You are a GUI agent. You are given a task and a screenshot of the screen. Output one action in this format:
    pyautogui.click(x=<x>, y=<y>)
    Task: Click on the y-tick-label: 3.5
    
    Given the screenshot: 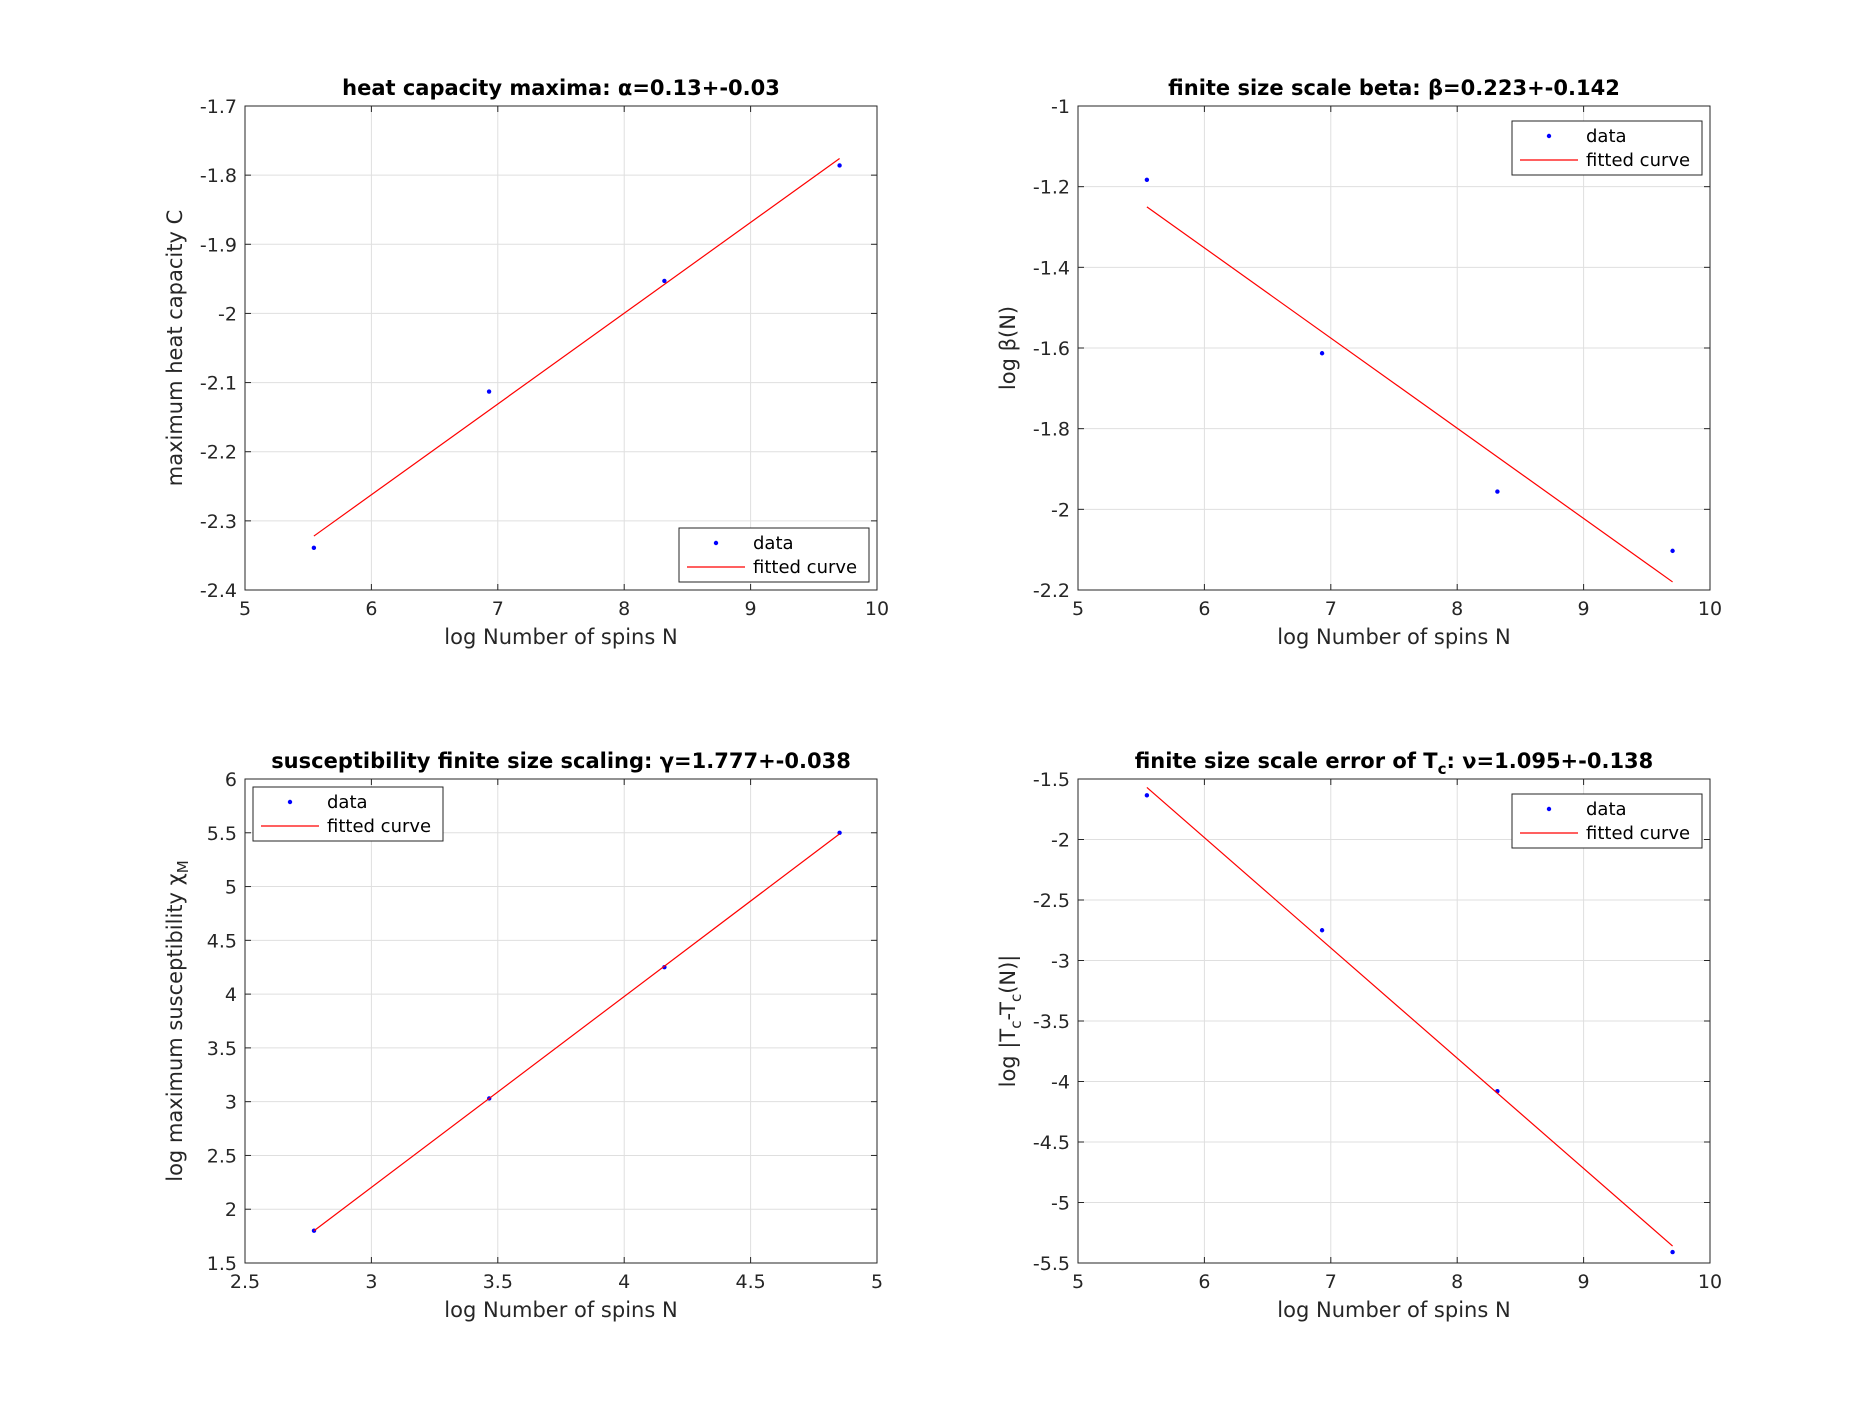 What is the action you would take?
    pyautogui.click(x=222, y=1049)
    